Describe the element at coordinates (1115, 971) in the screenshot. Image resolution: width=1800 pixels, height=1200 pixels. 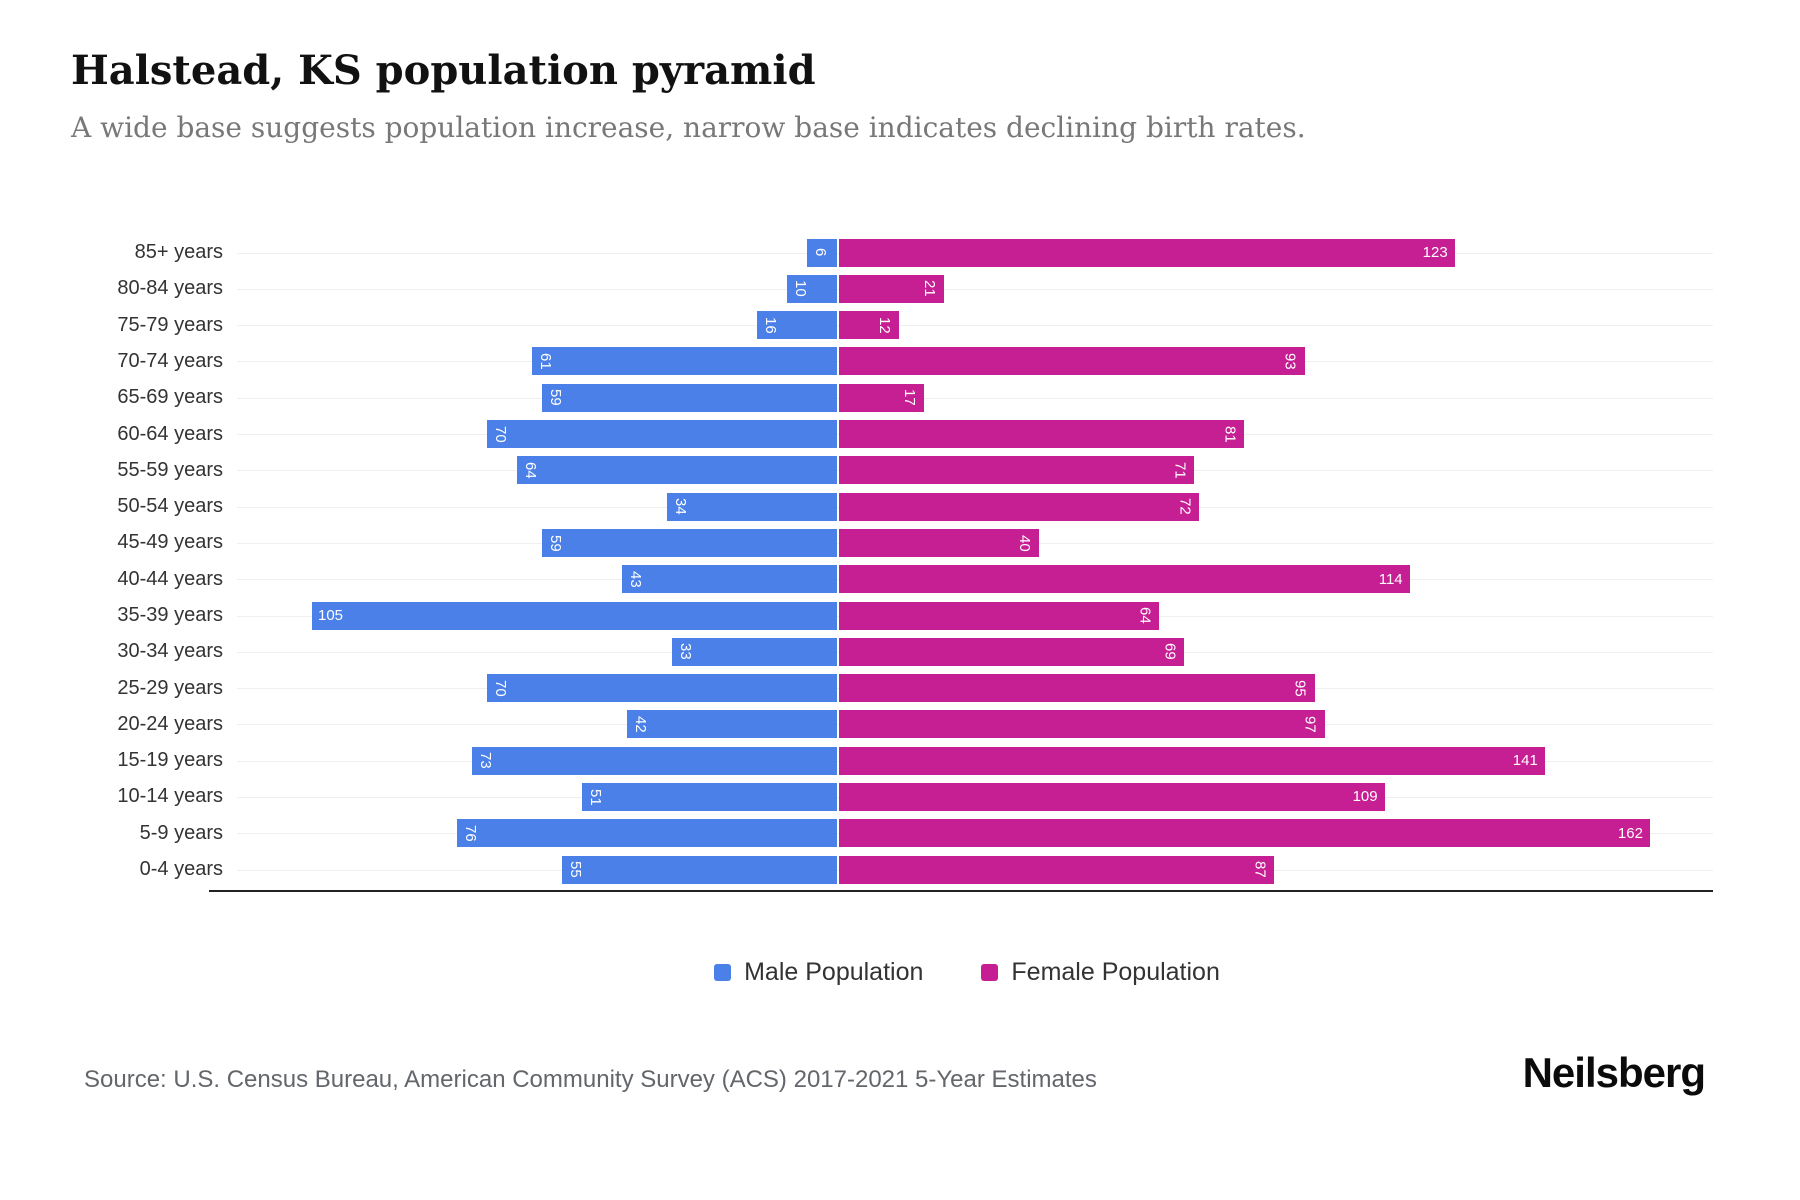
I see `female-legend-label: Female Population` at that location.